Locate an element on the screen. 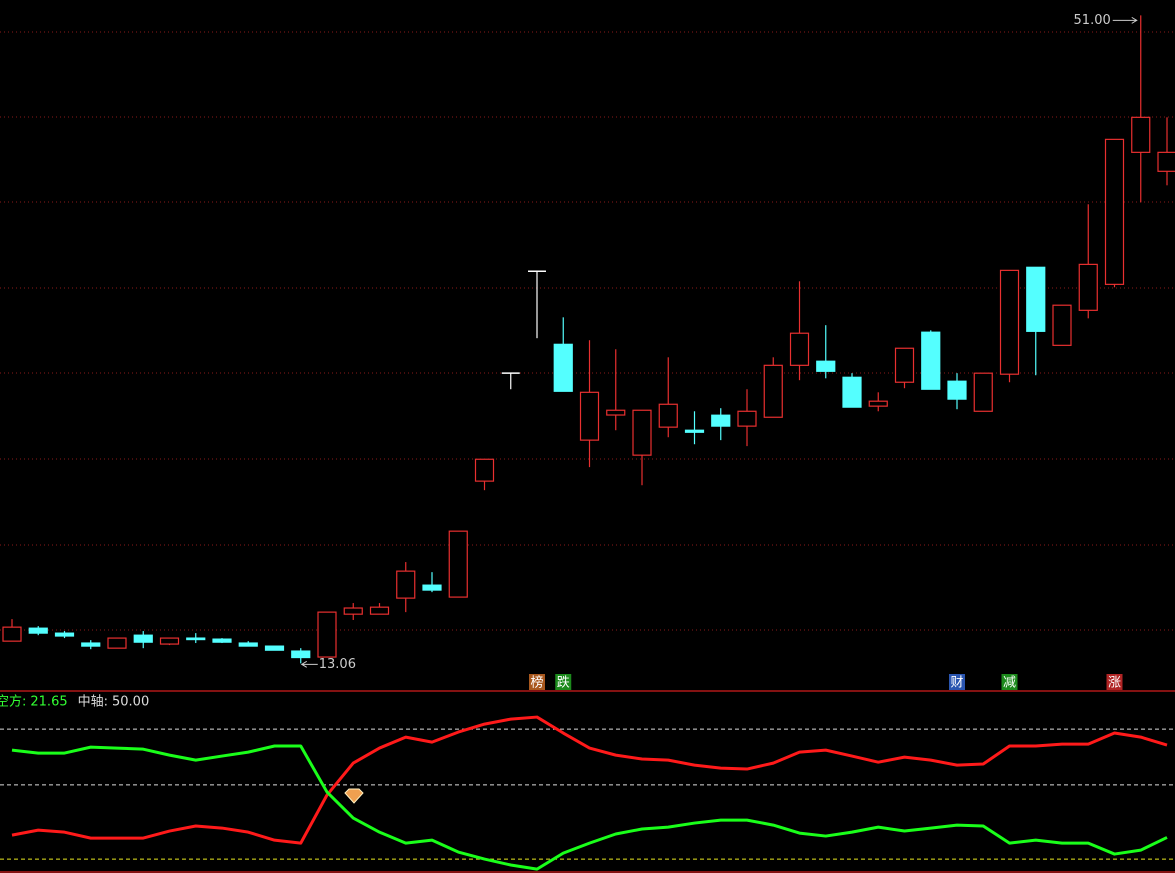  signal-label: 跌 is located at coordinates (563, 683).